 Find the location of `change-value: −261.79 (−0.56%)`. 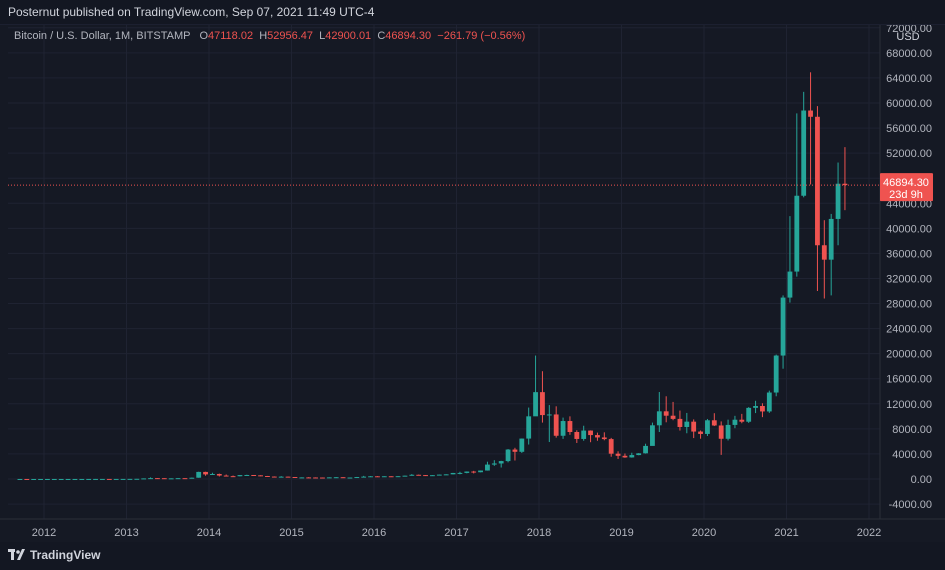

change-value: −261.79 (−0.56%) is located at coordinates (481, 36).